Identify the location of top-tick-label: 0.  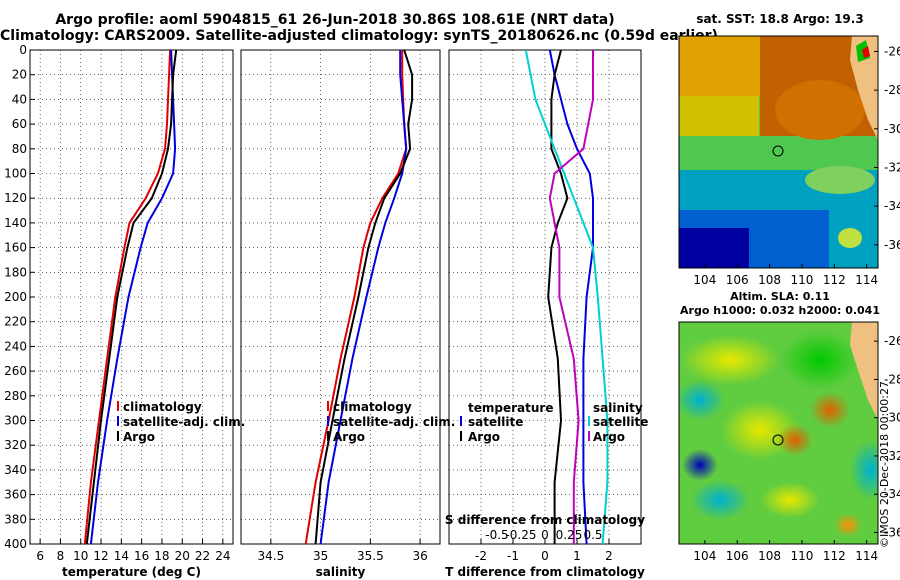
(545, 535).